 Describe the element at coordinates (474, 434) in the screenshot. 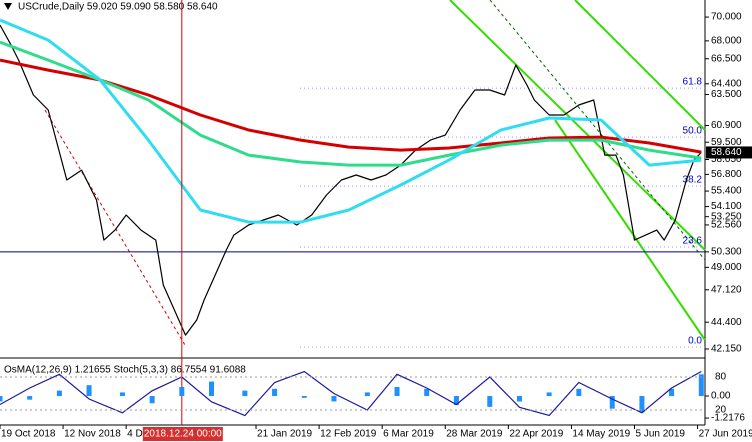

I see `x-tick-label: 28 Mar 2019` at that location.